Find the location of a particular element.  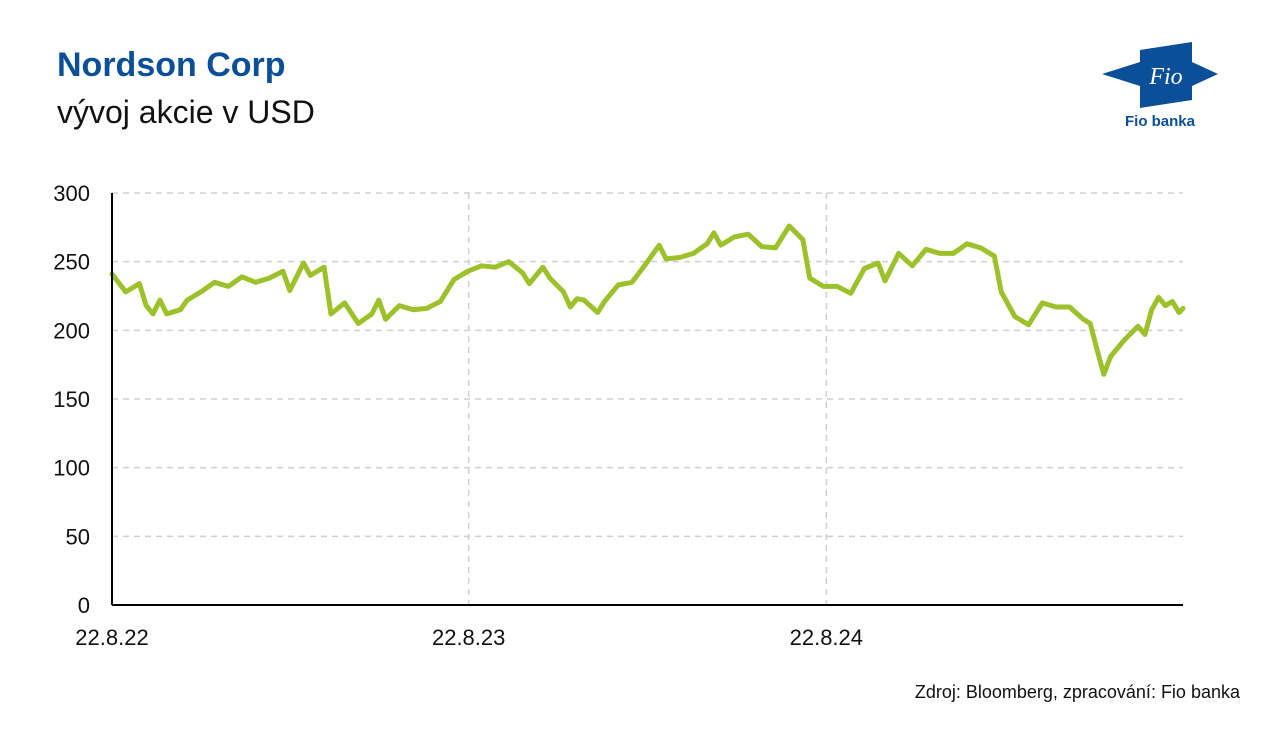

source-note: Zdroj: Bloomberg, zpracování: Fio banka is located at coordinates (1077, 692).